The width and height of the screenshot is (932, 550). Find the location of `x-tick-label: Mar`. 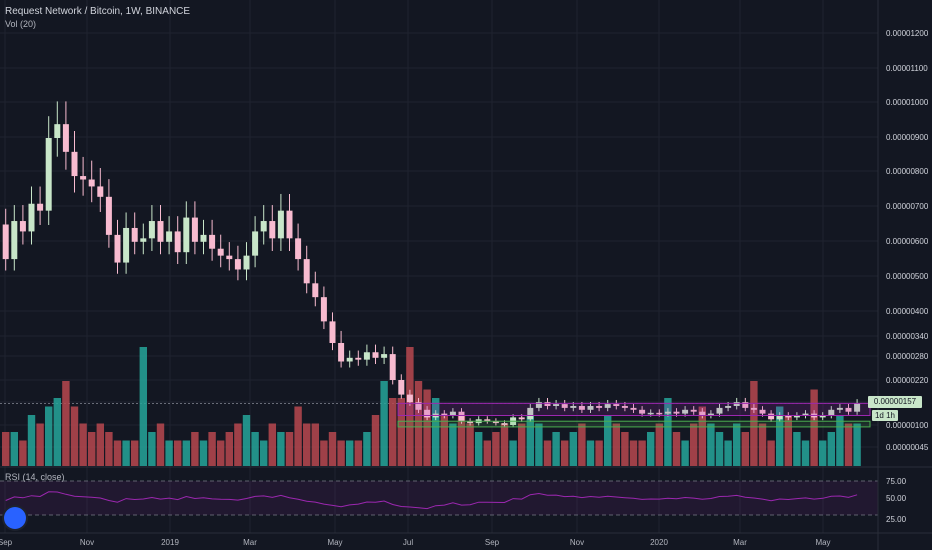

x-tick-label: Mar is located at coordinates (740, 542).